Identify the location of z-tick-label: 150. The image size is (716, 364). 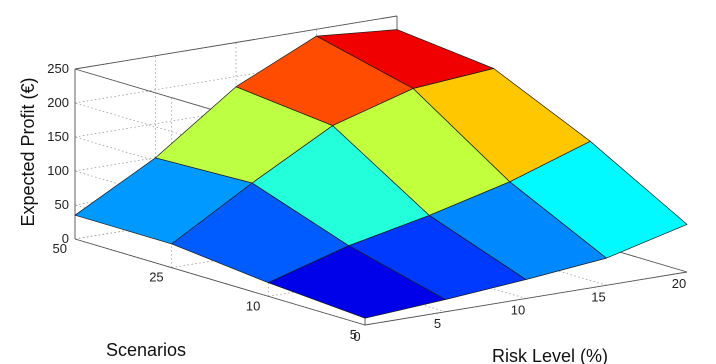
(58, 136).